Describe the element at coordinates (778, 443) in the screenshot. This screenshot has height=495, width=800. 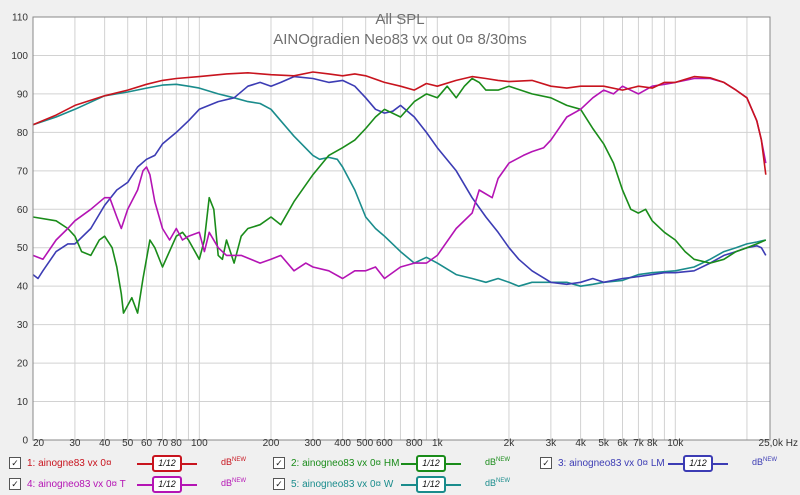
I see `x-tick-label: 25,0k Hz` at that location.